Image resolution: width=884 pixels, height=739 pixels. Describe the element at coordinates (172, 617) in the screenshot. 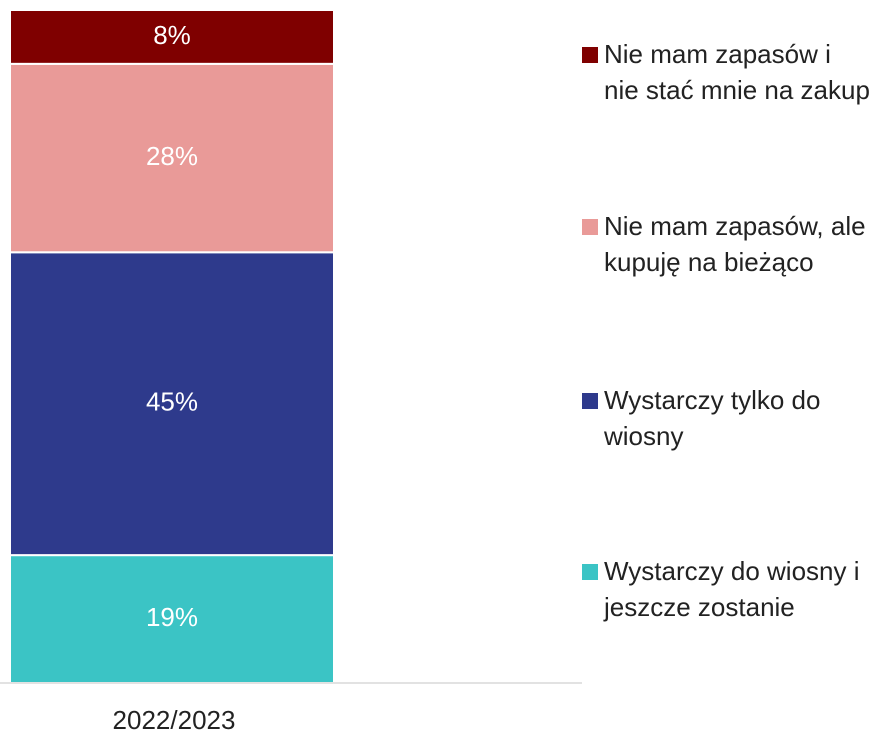

I see `data-label: 19%` at that location.